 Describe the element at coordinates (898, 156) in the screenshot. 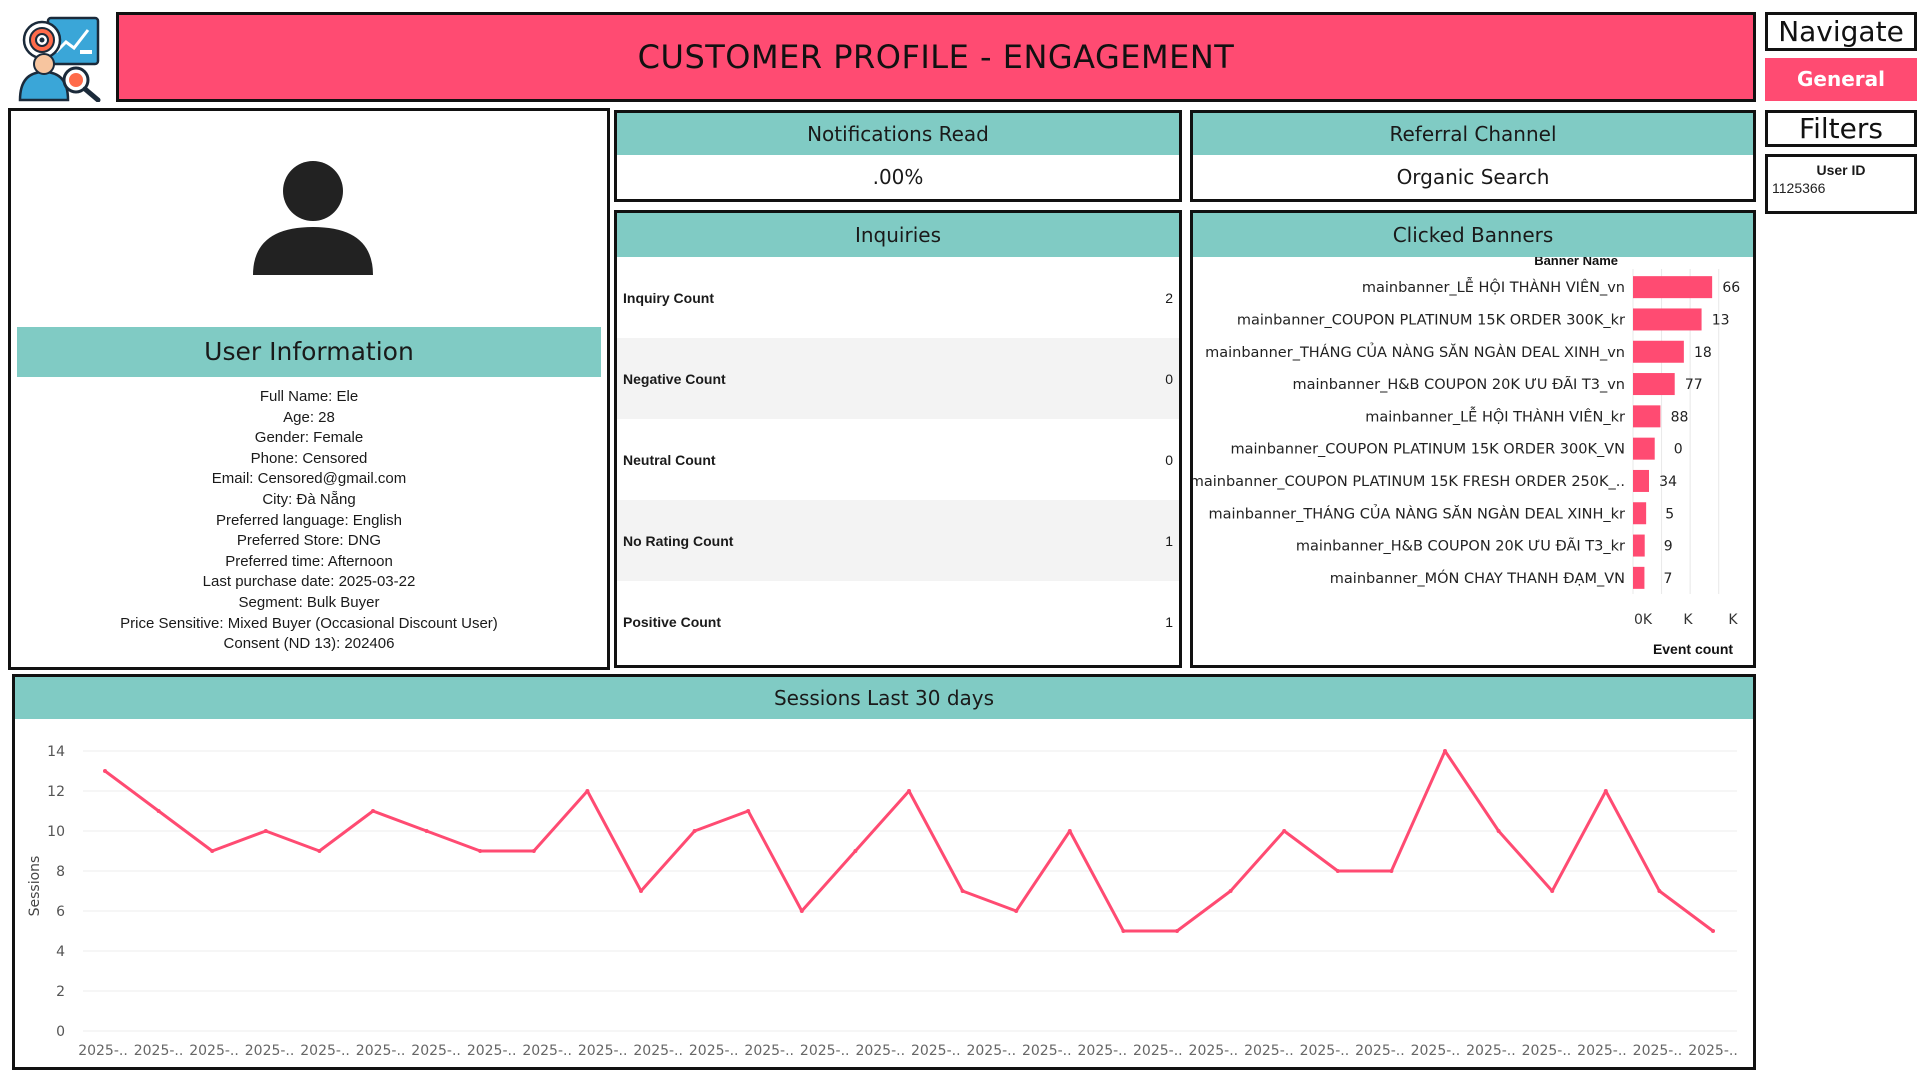

I see `notifications-read-card: Notifications Read .00%` at that location.